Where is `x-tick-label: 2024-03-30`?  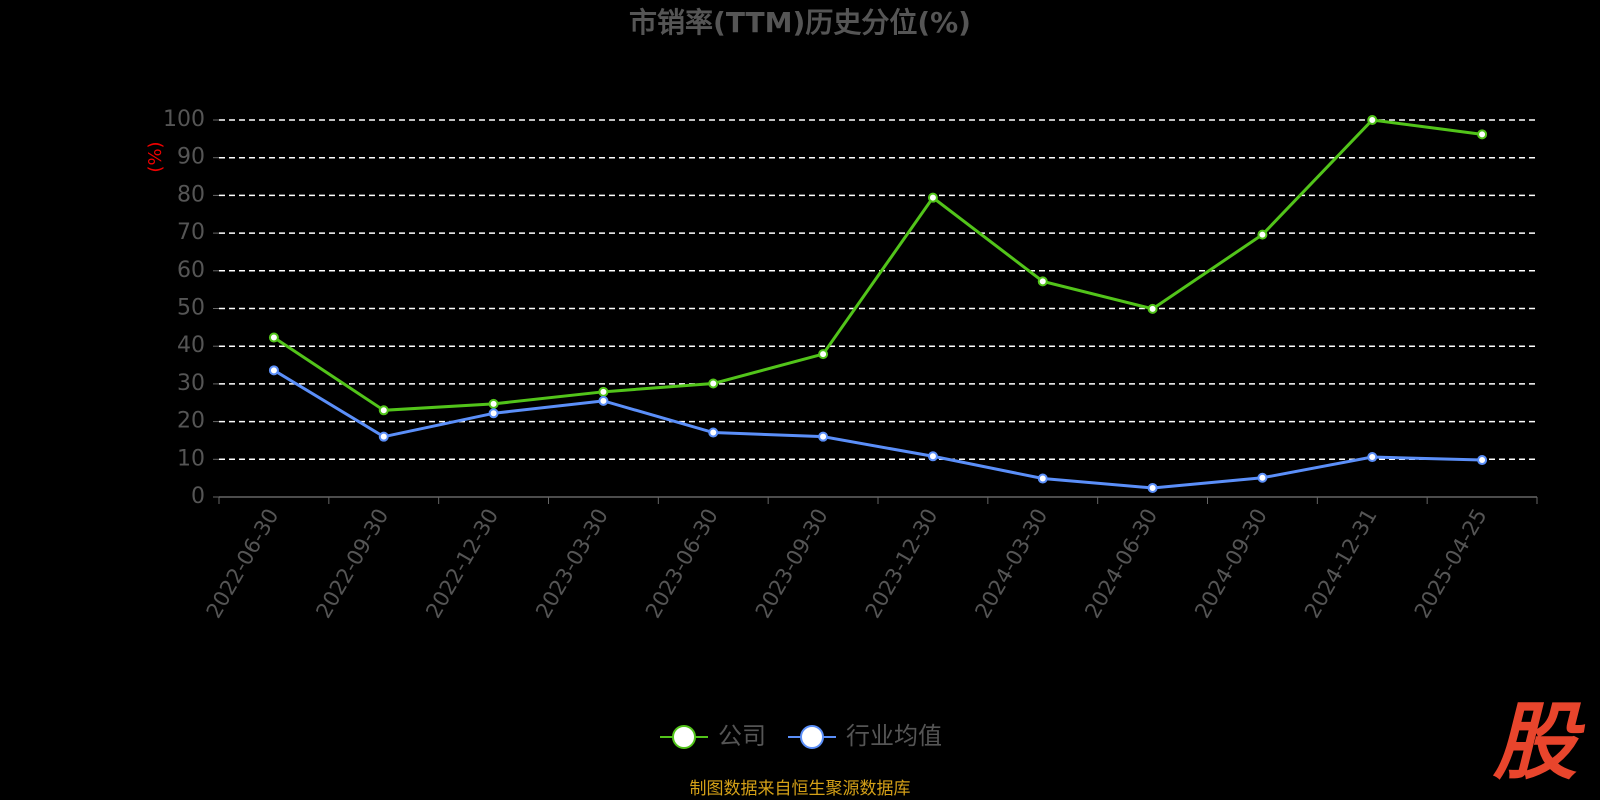 x-tick-label: 2024-03-30 is located at coordinates (1011, 564).